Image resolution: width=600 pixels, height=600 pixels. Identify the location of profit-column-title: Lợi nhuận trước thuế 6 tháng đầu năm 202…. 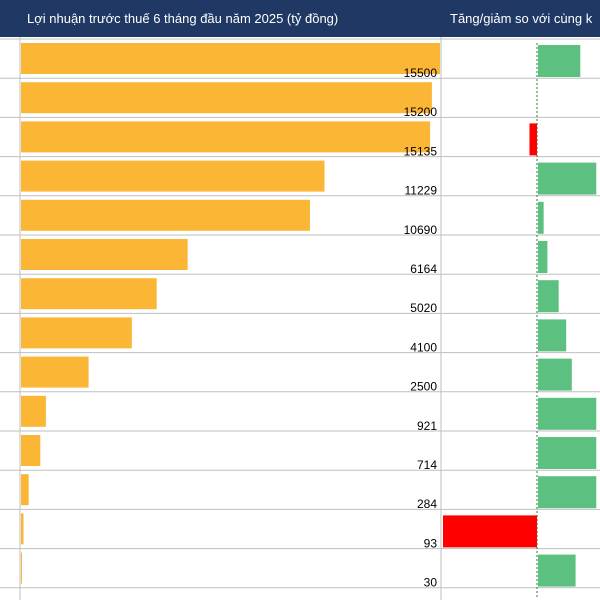
(183, 18).